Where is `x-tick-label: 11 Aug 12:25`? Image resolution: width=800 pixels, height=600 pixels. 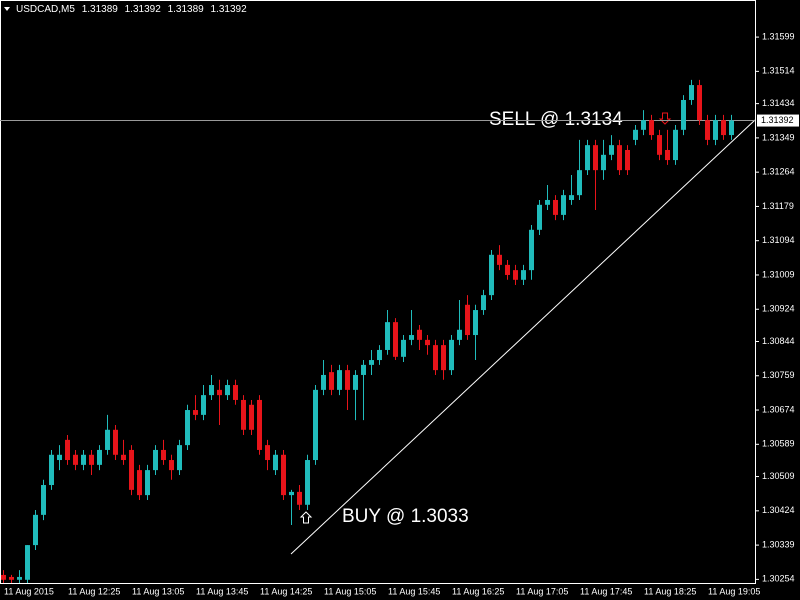 x-tick-label: 11 Aug 12:25 is located at coordinates (94, 591).